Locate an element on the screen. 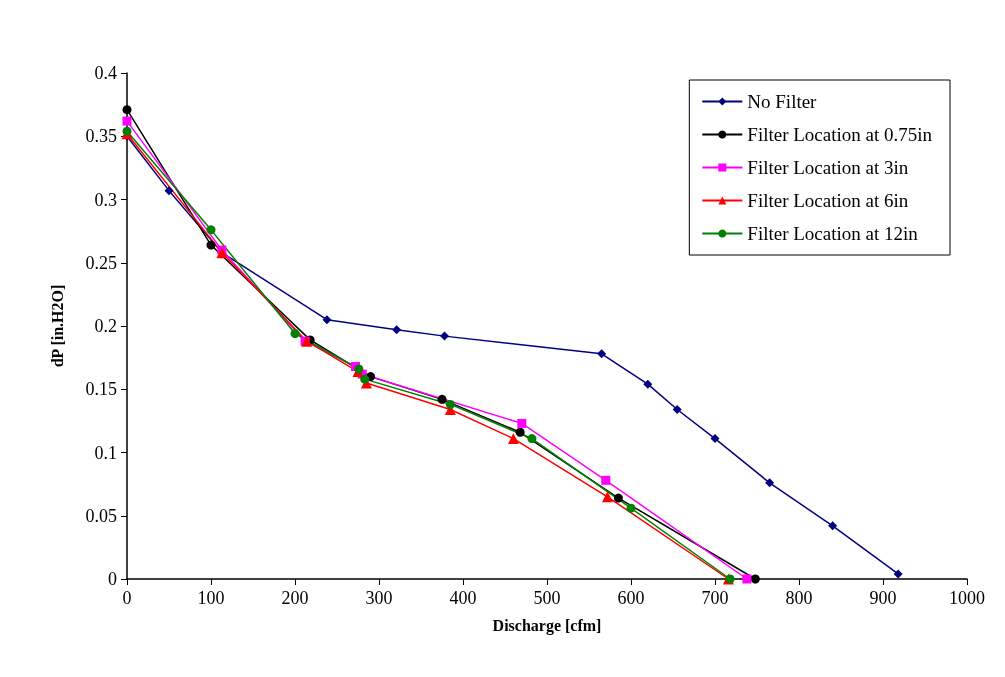 The image size is (1005, 677). y-tick-label: 0.25 is located at coordinates (101, 262).